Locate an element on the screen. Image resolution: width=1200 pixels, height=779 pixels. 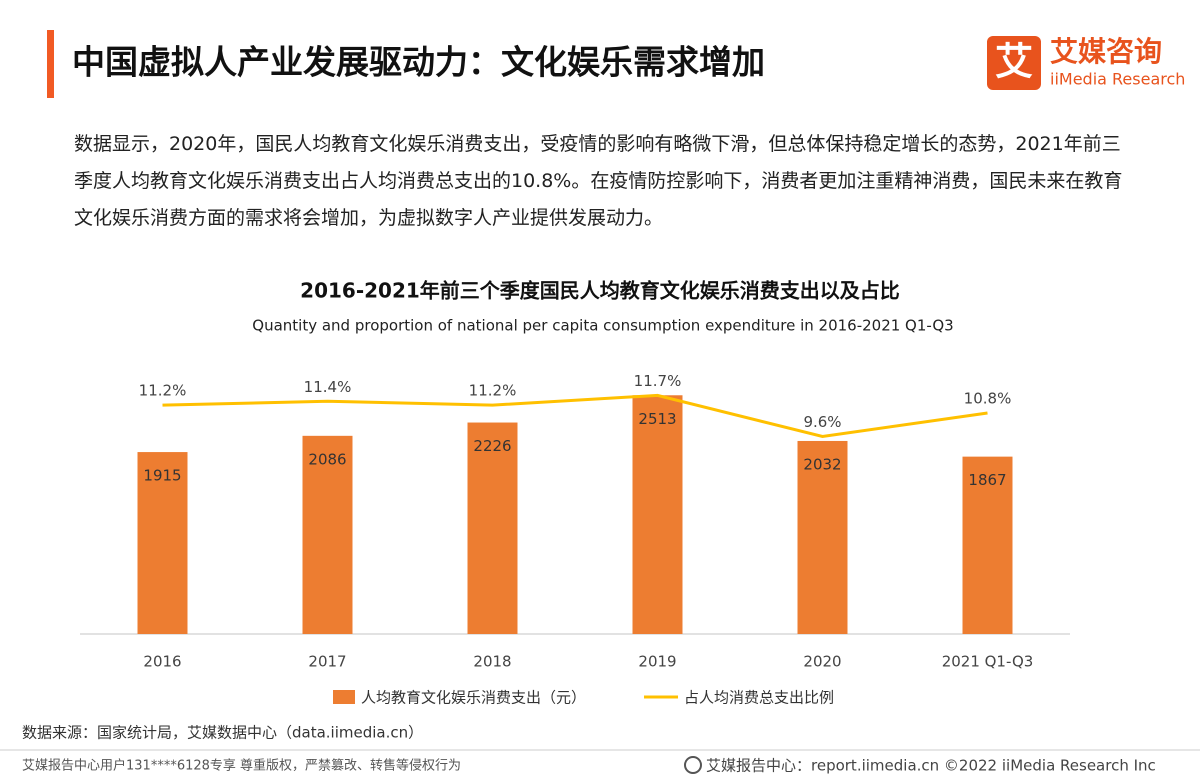
logo-mark: 艾 is located at coordinates (1014, 62).